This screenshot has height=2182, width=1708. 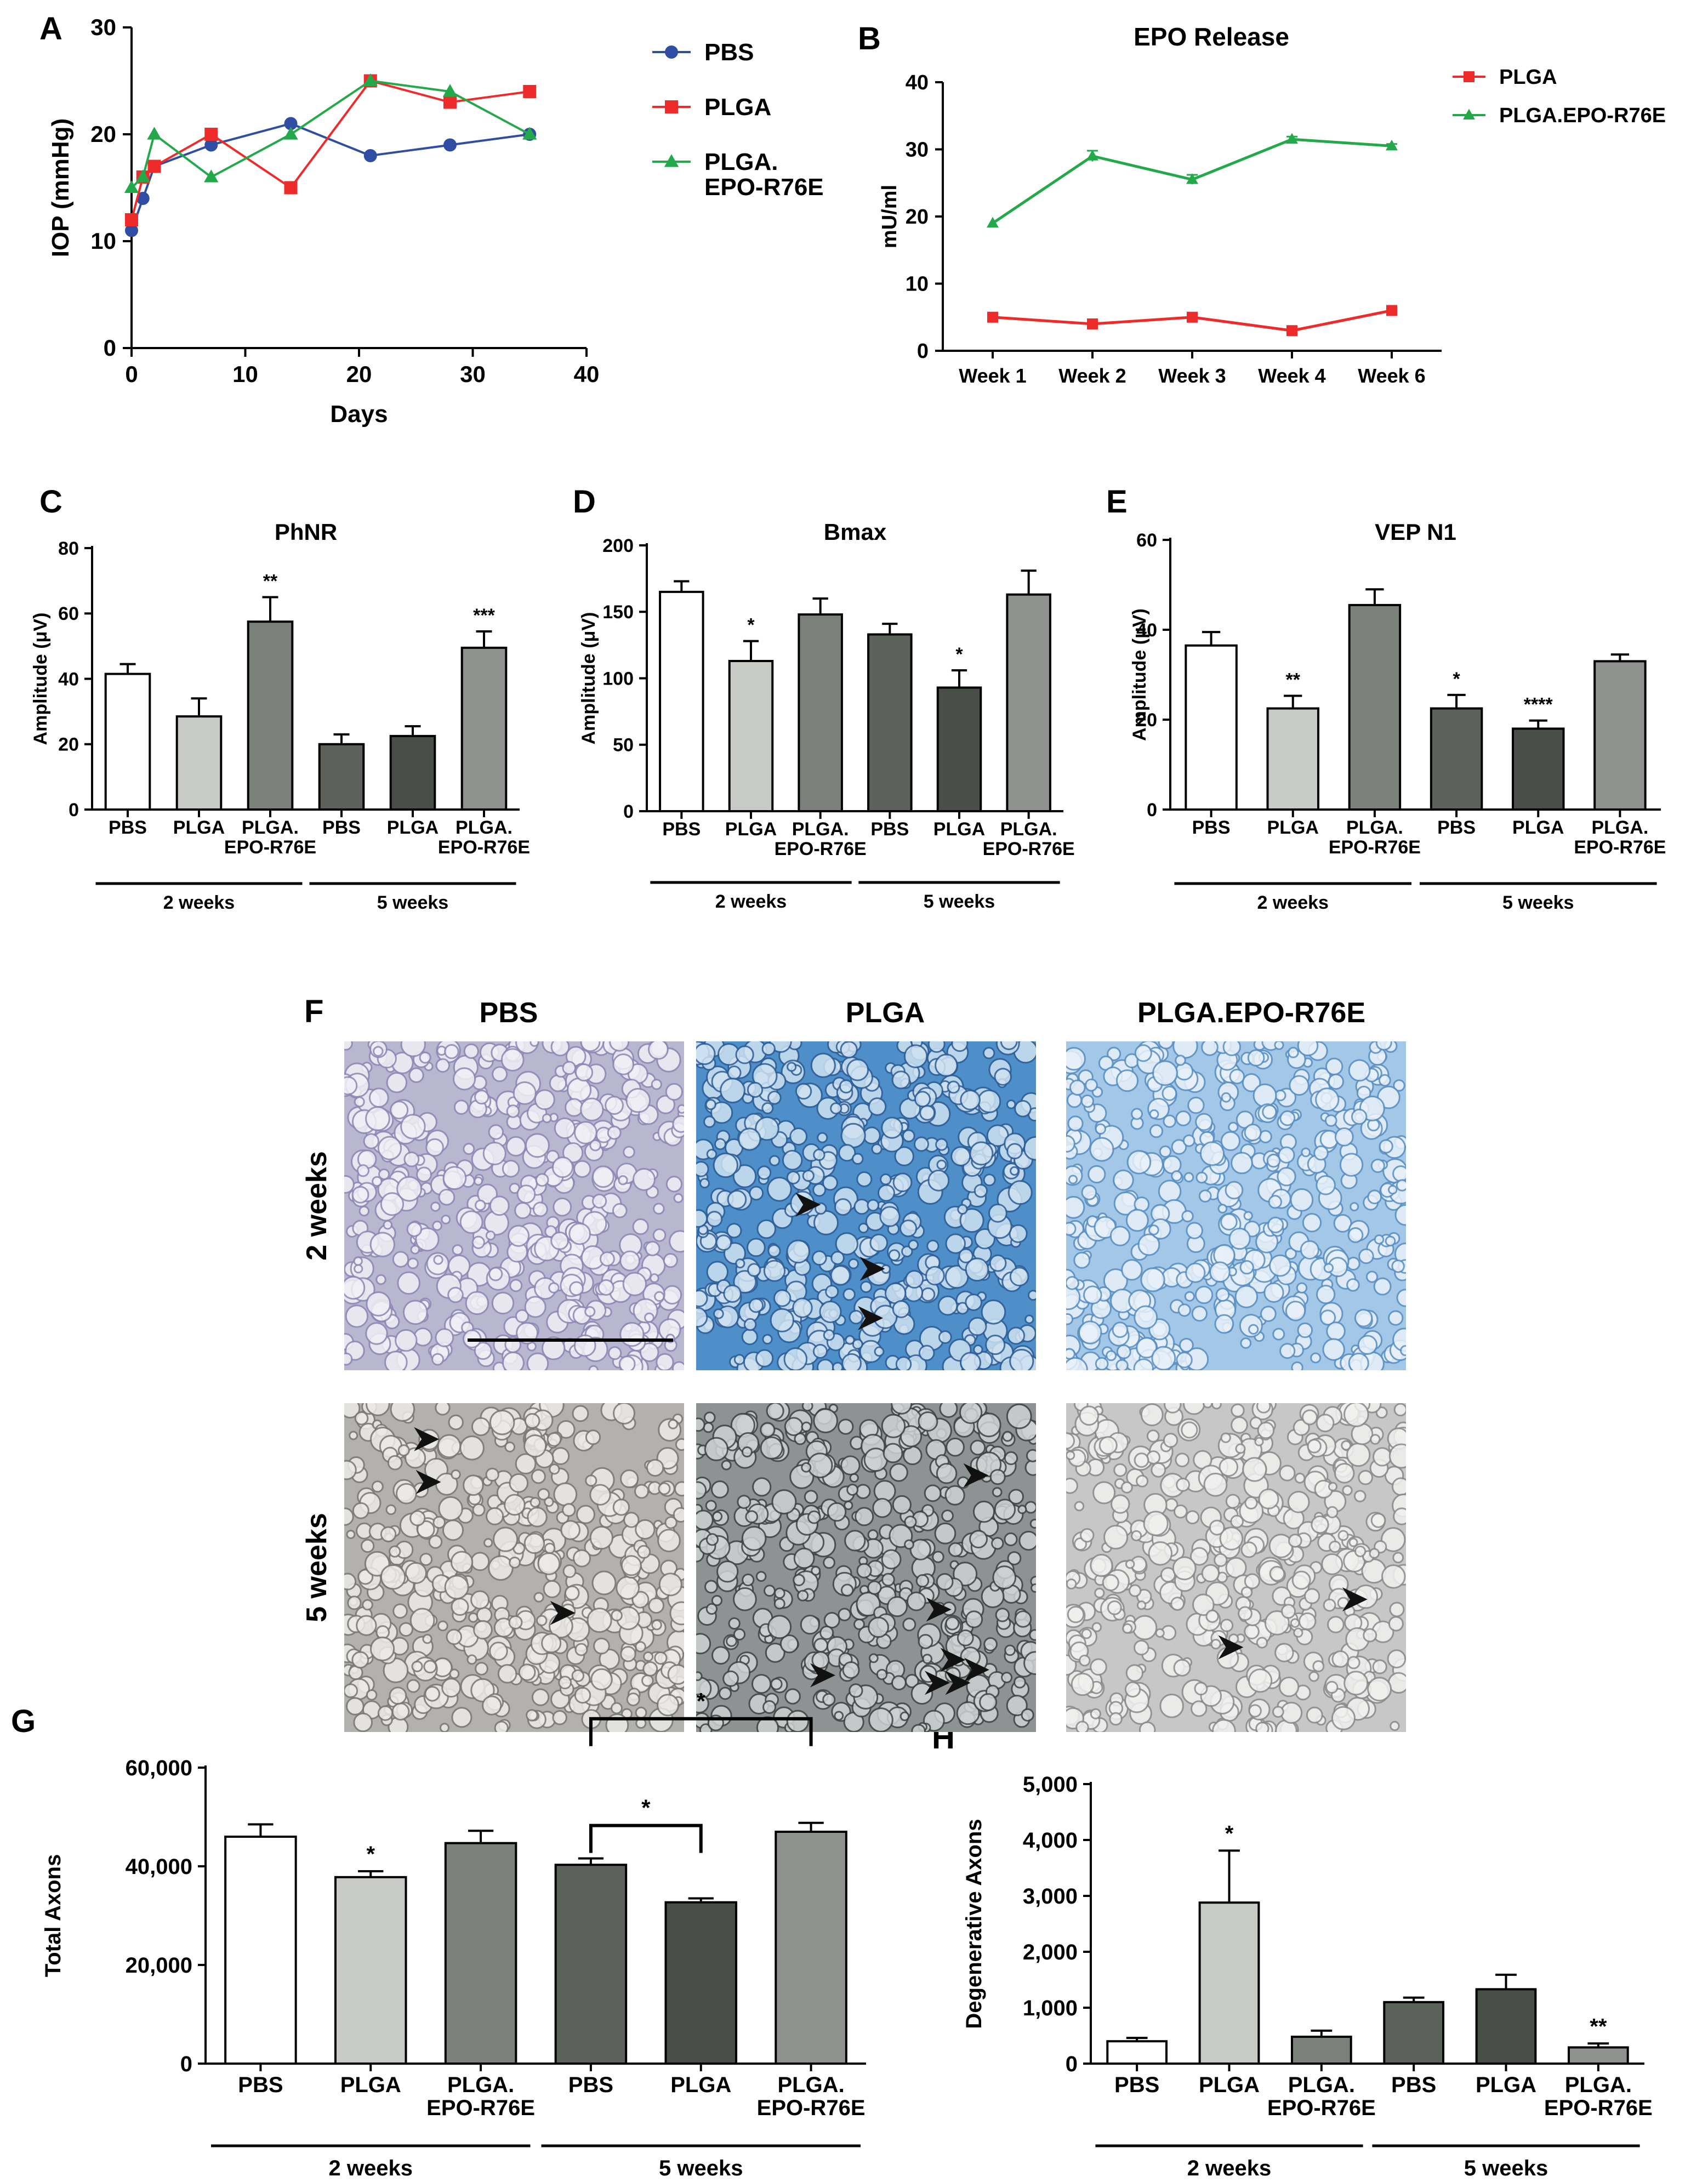 I want to click on y-tick-label: 2,000, so click(x=1050, y=1952).